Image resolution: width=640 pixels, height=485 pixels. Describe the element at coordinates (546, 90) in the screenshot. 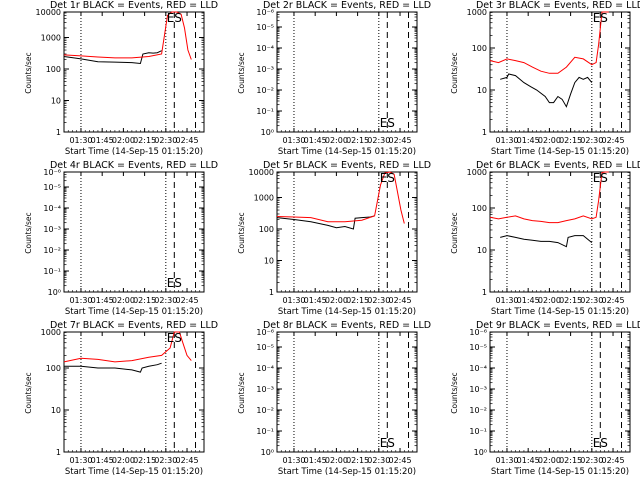

I see `series-black-line` at that location.